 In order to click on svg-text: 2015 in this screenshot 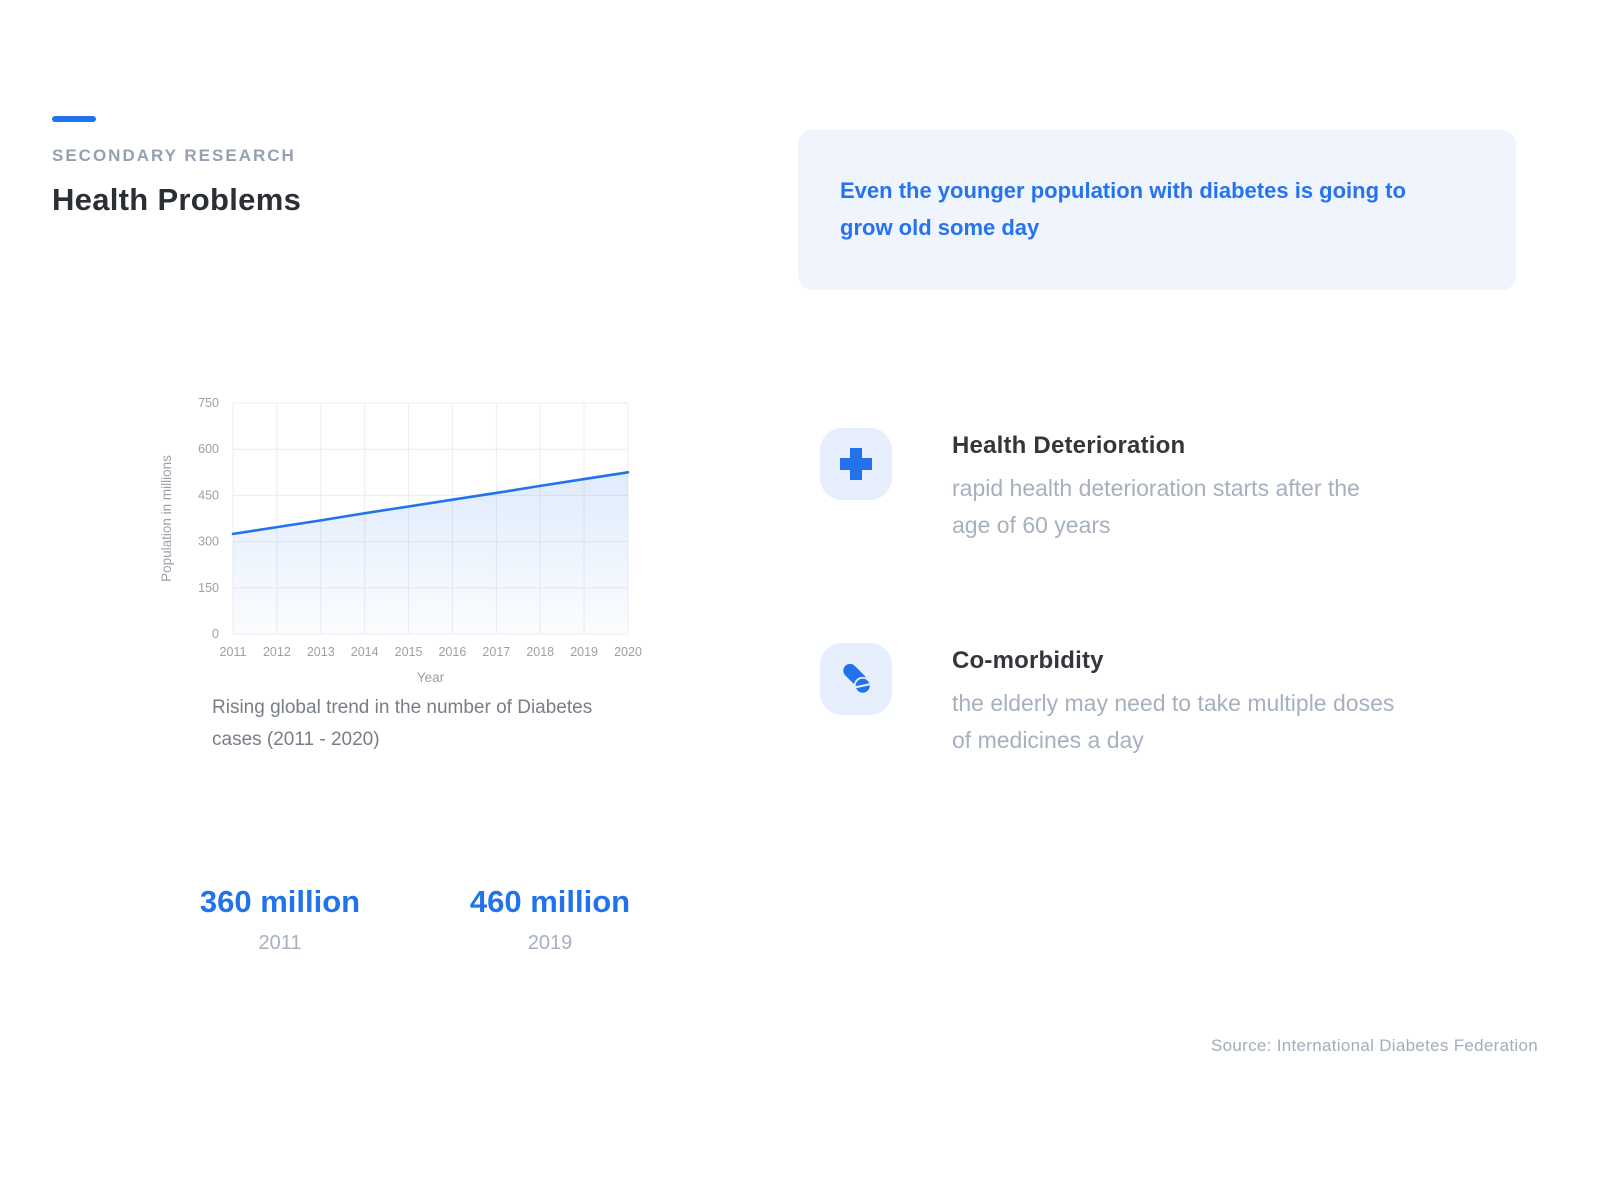, I will do `click(409, 652)`.